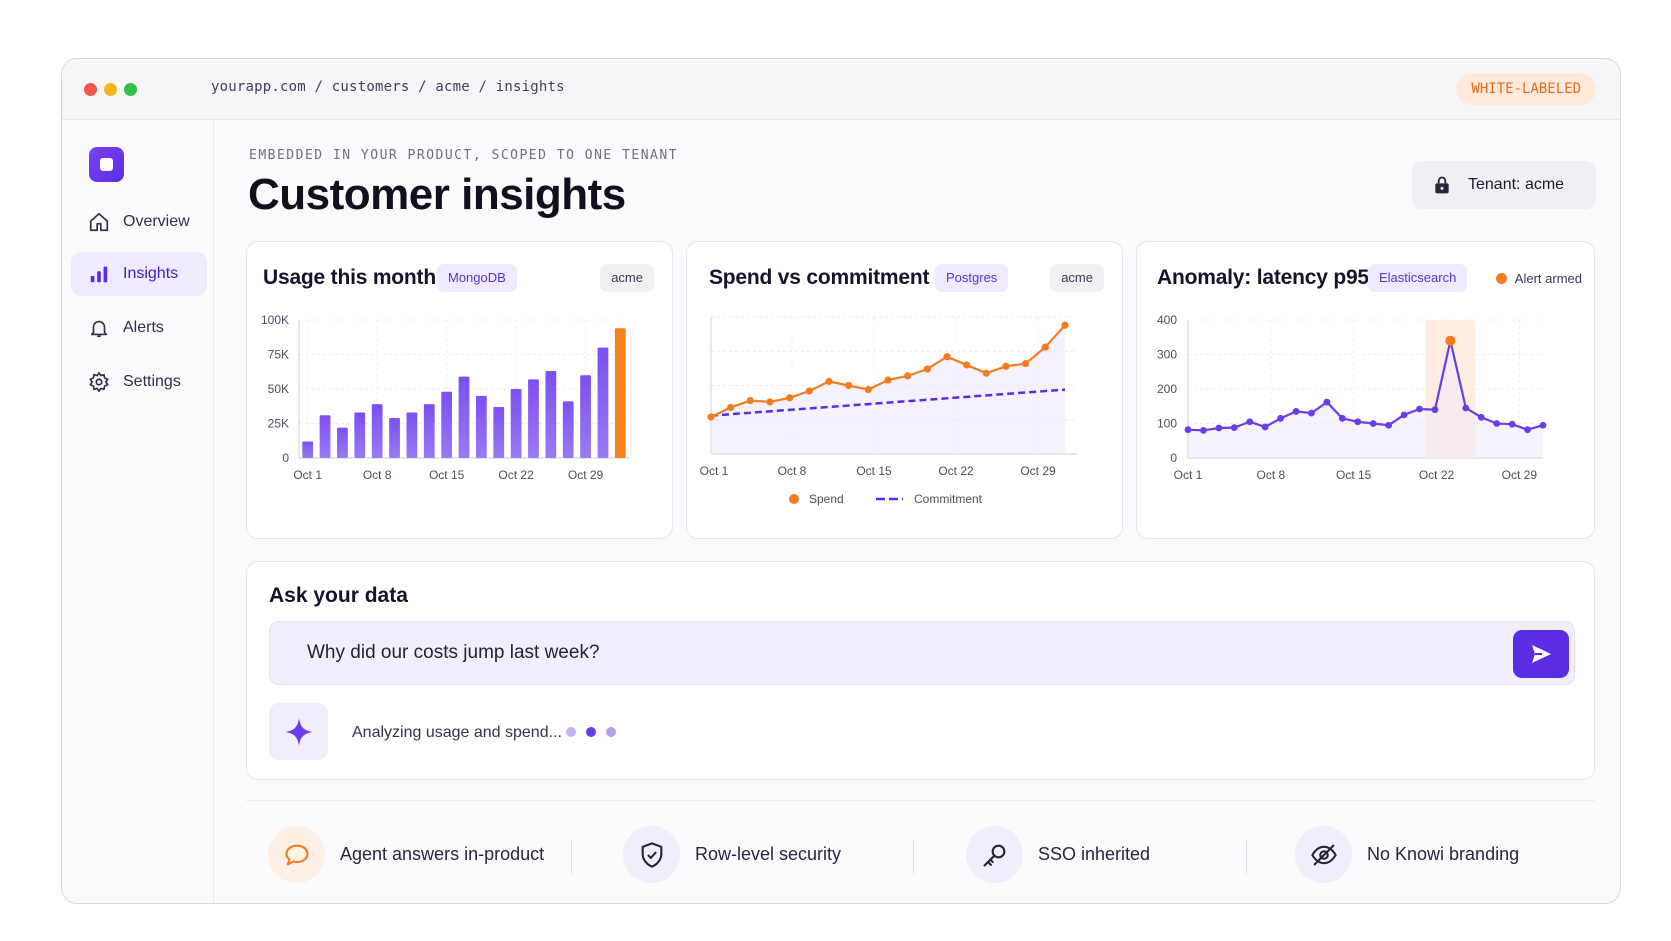 Image resolution: width=1671 pixels, height=941 pixels. What do you see at coordinates (1541, 654) in the screenshot?
I see `send-button` at bounding box center [1541, 654].